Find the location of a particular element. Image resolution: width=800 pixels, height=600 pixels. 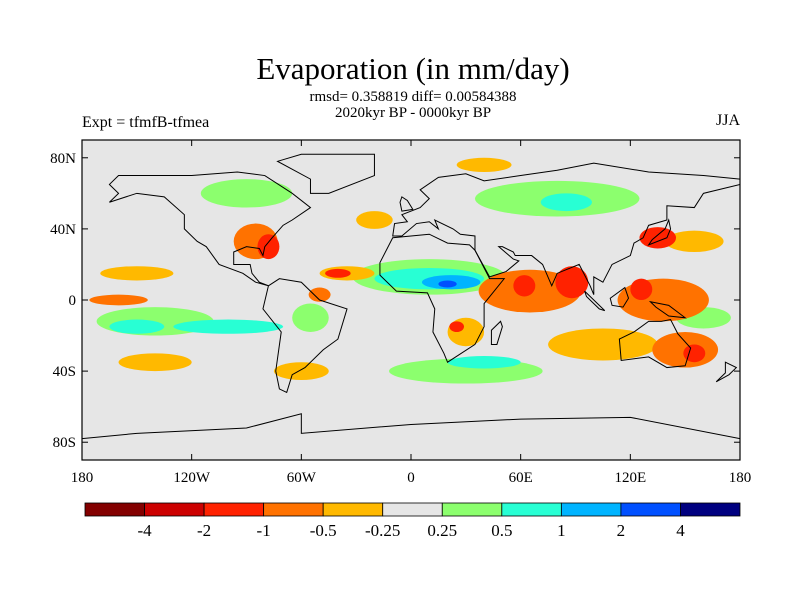

colorbar-label: 4 is located at coordinates (680, 530).